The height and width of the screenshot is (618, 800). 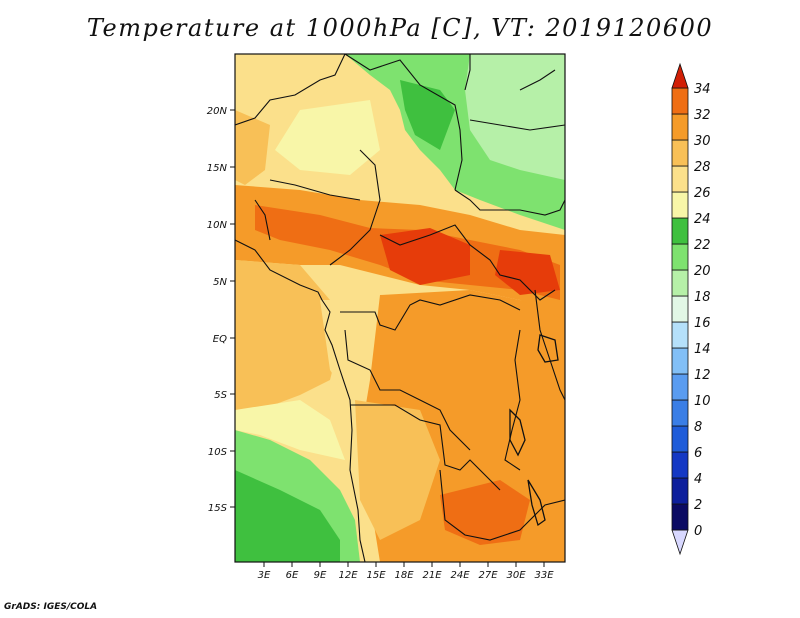 What do you see at coordinates (680, 75) in the screenshot?
I see `colorbar-cap-high` at bounding box center [680, 75].